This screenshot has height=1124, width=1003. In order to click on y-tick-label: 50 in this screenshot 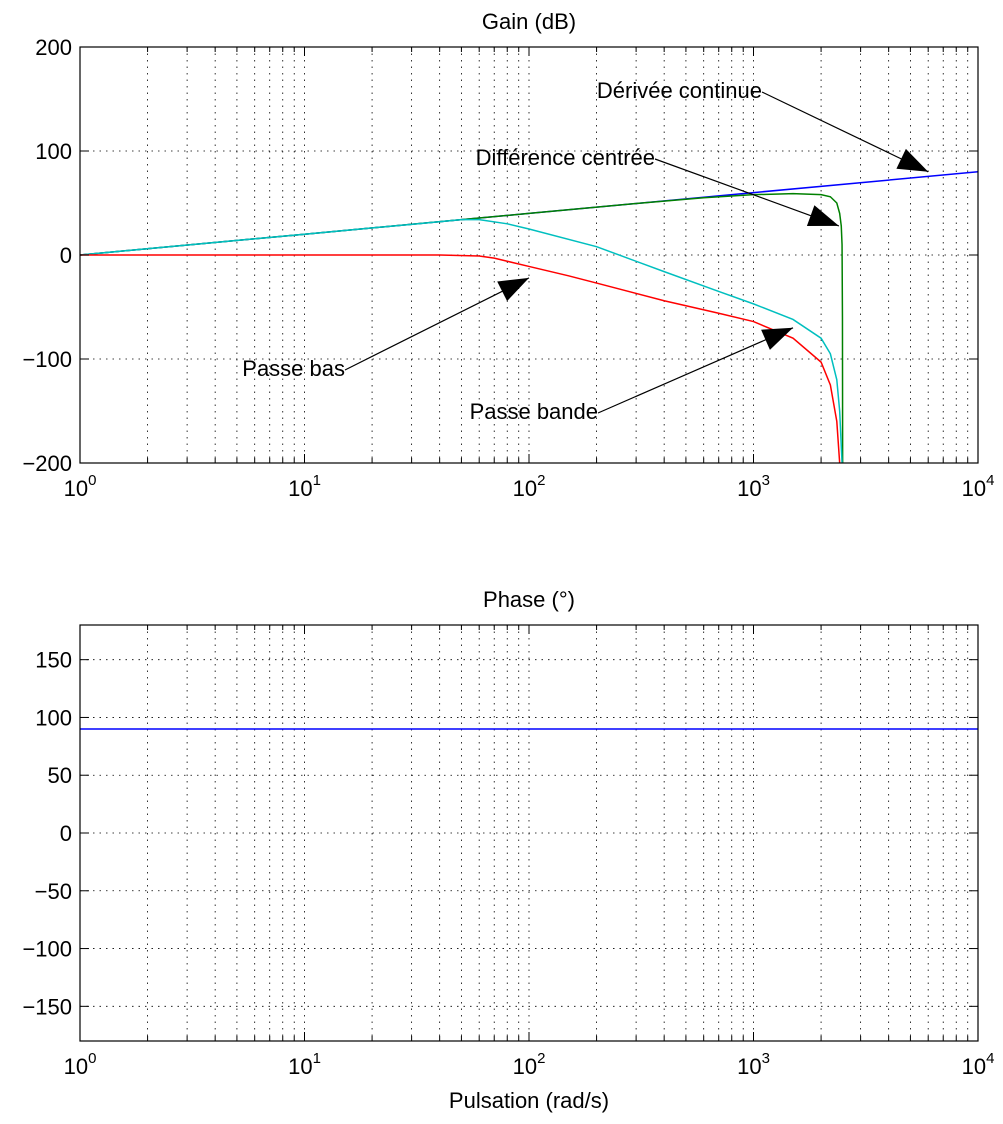, I will do `click(60, 775)`.